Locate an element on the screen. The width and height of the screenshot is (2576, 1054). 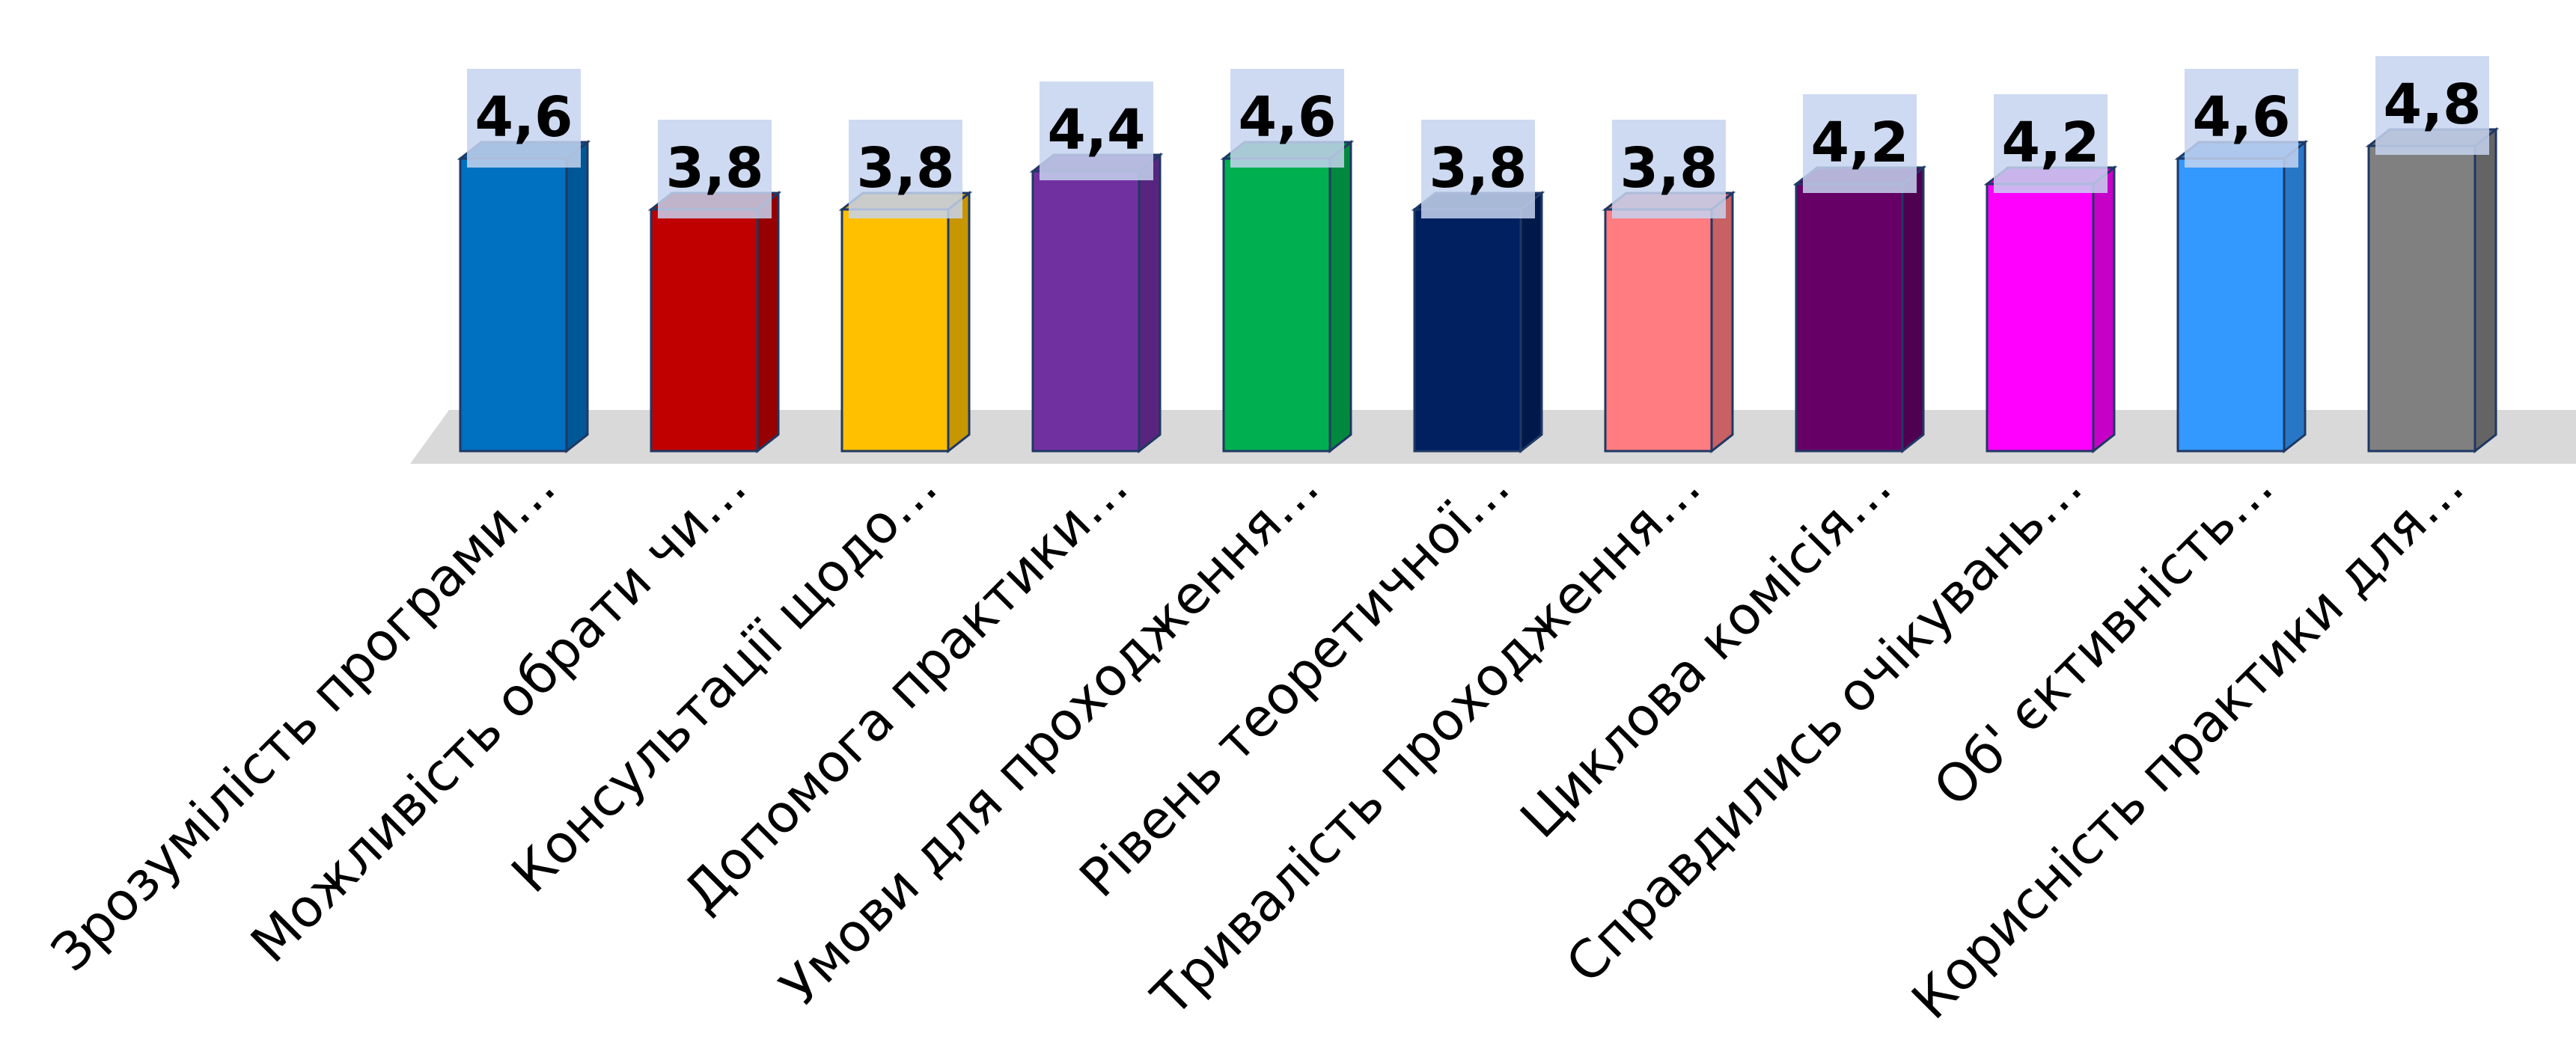
data-label-7: 3,8 is located at coordinates (1669, 169).